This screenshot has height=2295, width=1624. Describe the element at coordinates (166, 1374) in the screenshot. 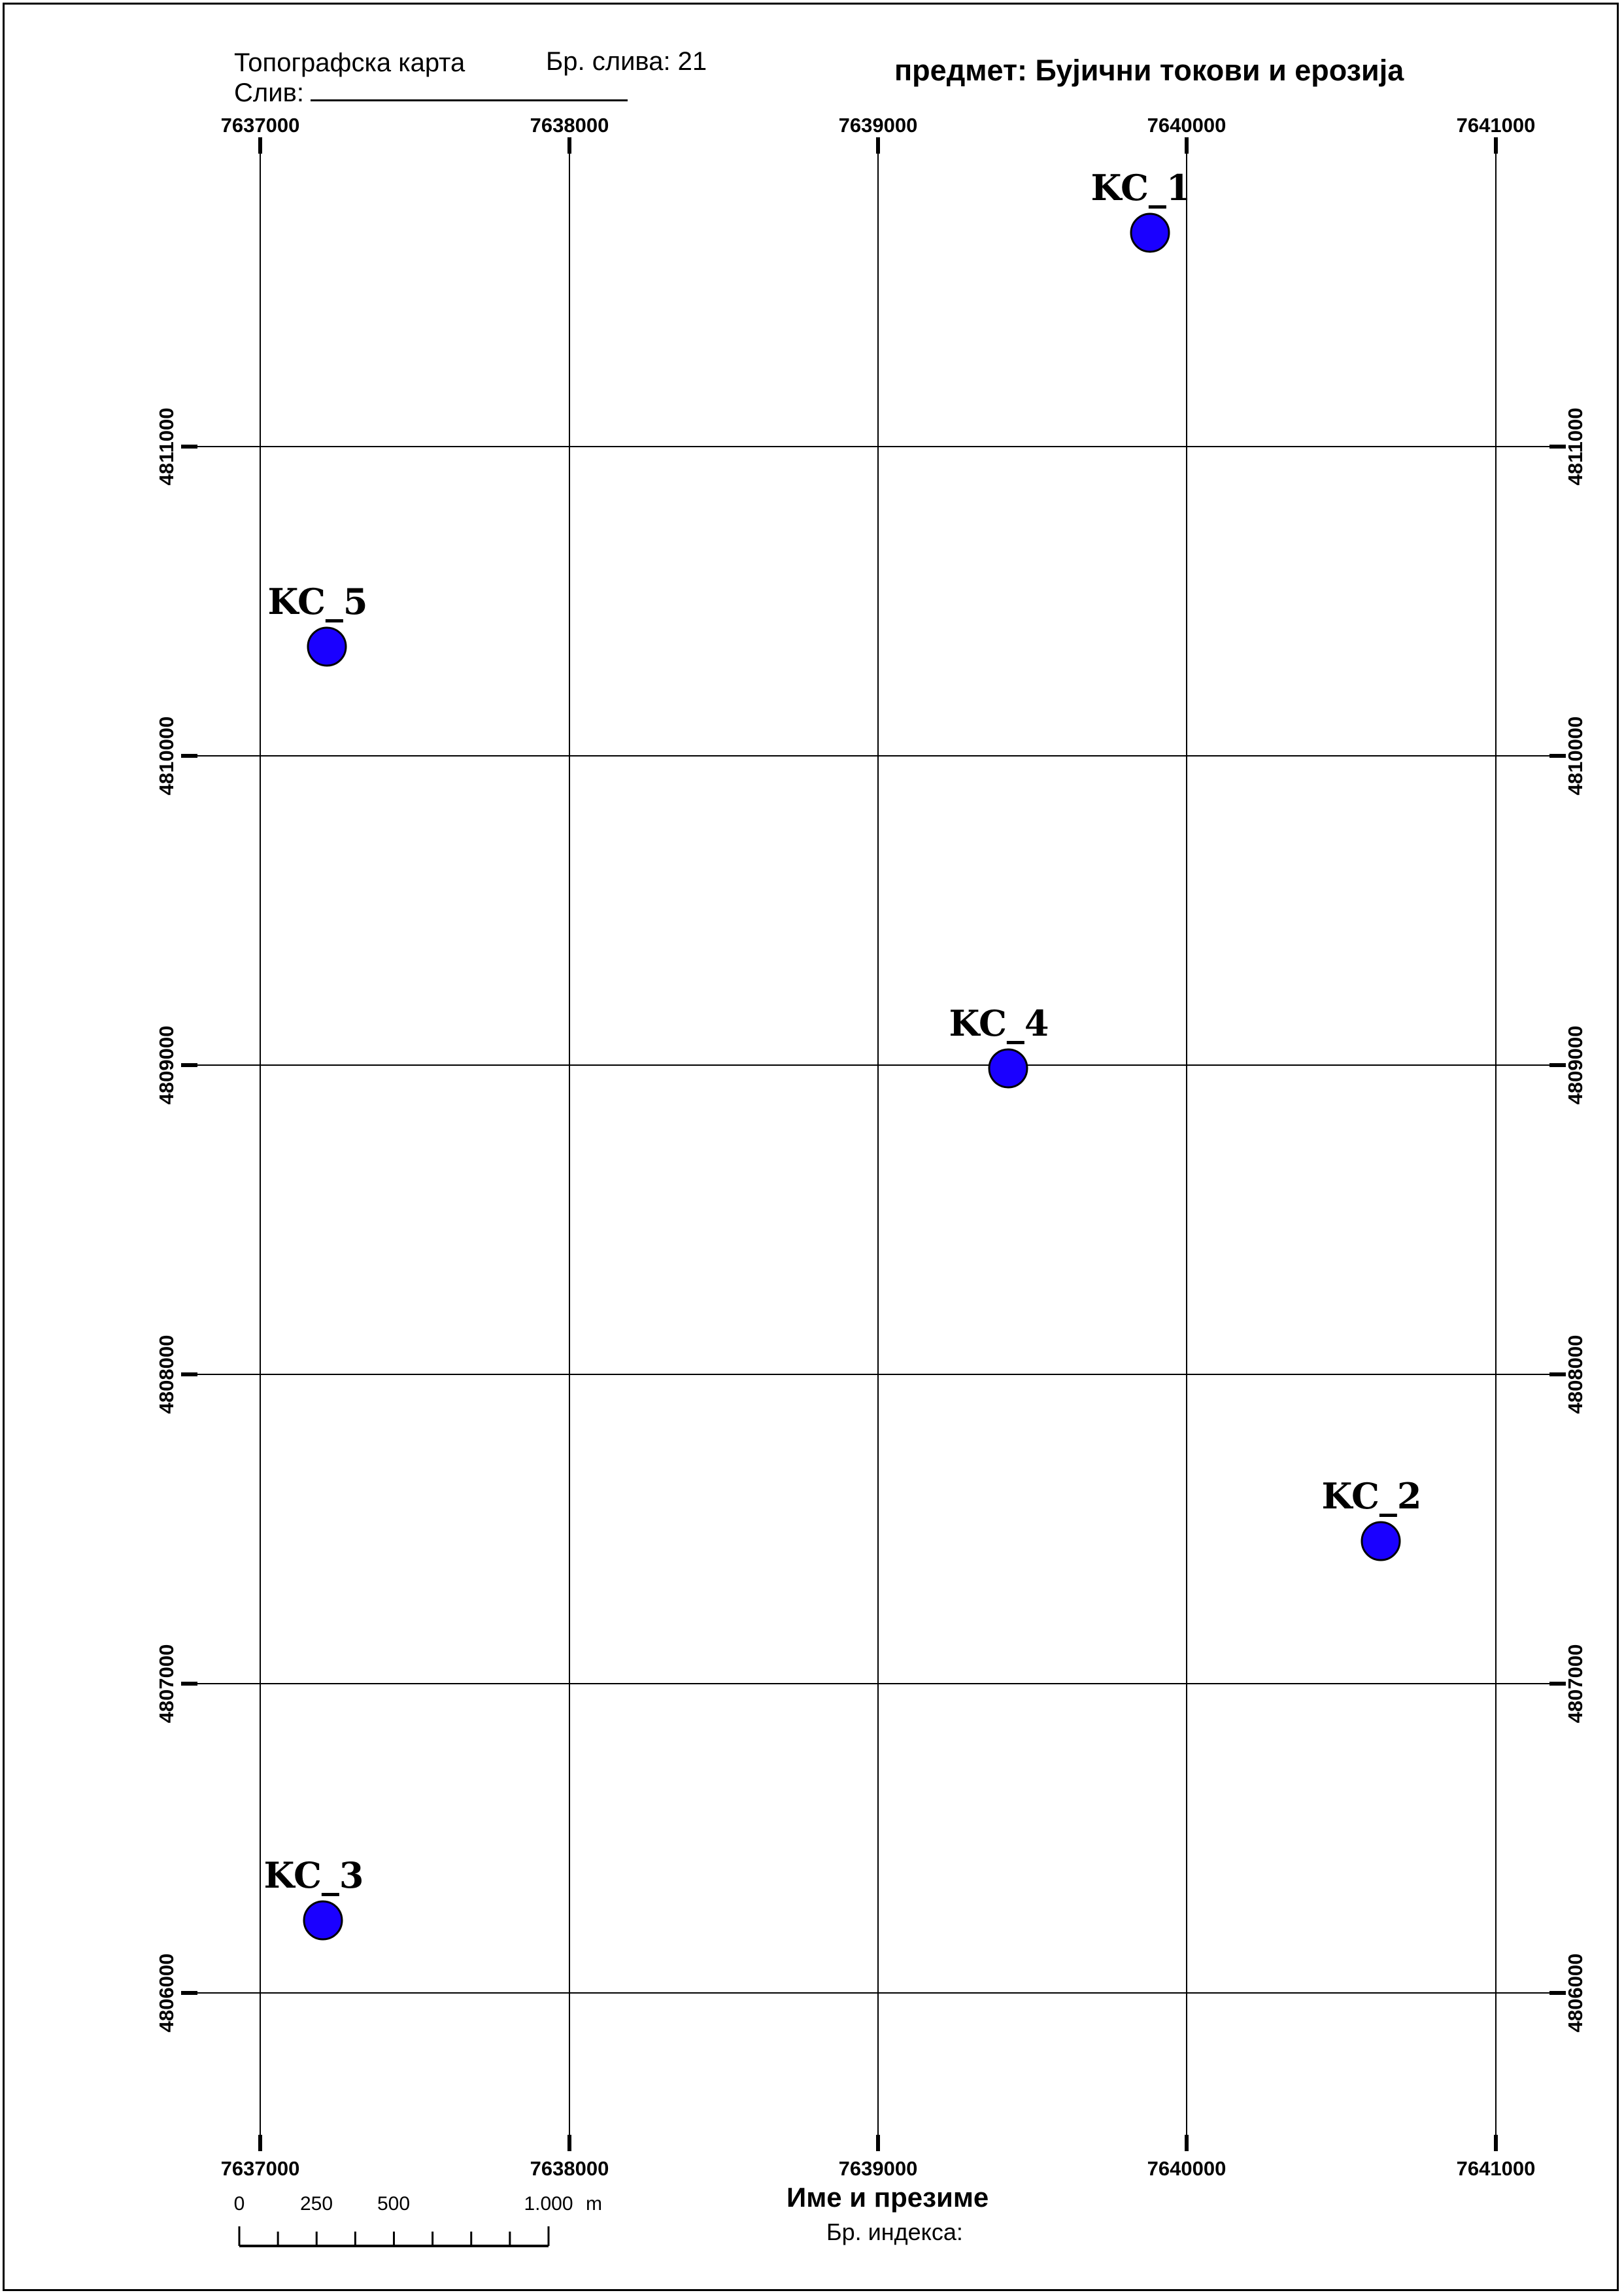

I see `northing-label-left: 4808000` at that location.